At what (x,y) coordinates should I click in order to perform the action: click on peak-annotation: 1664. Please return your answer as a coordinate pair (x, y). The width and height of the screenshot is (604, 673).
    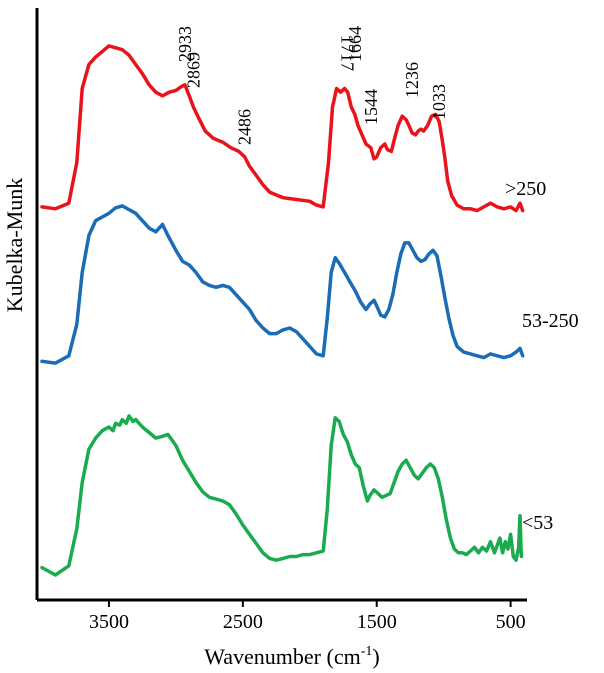
    Looking at the image, I should click on (355, 44).